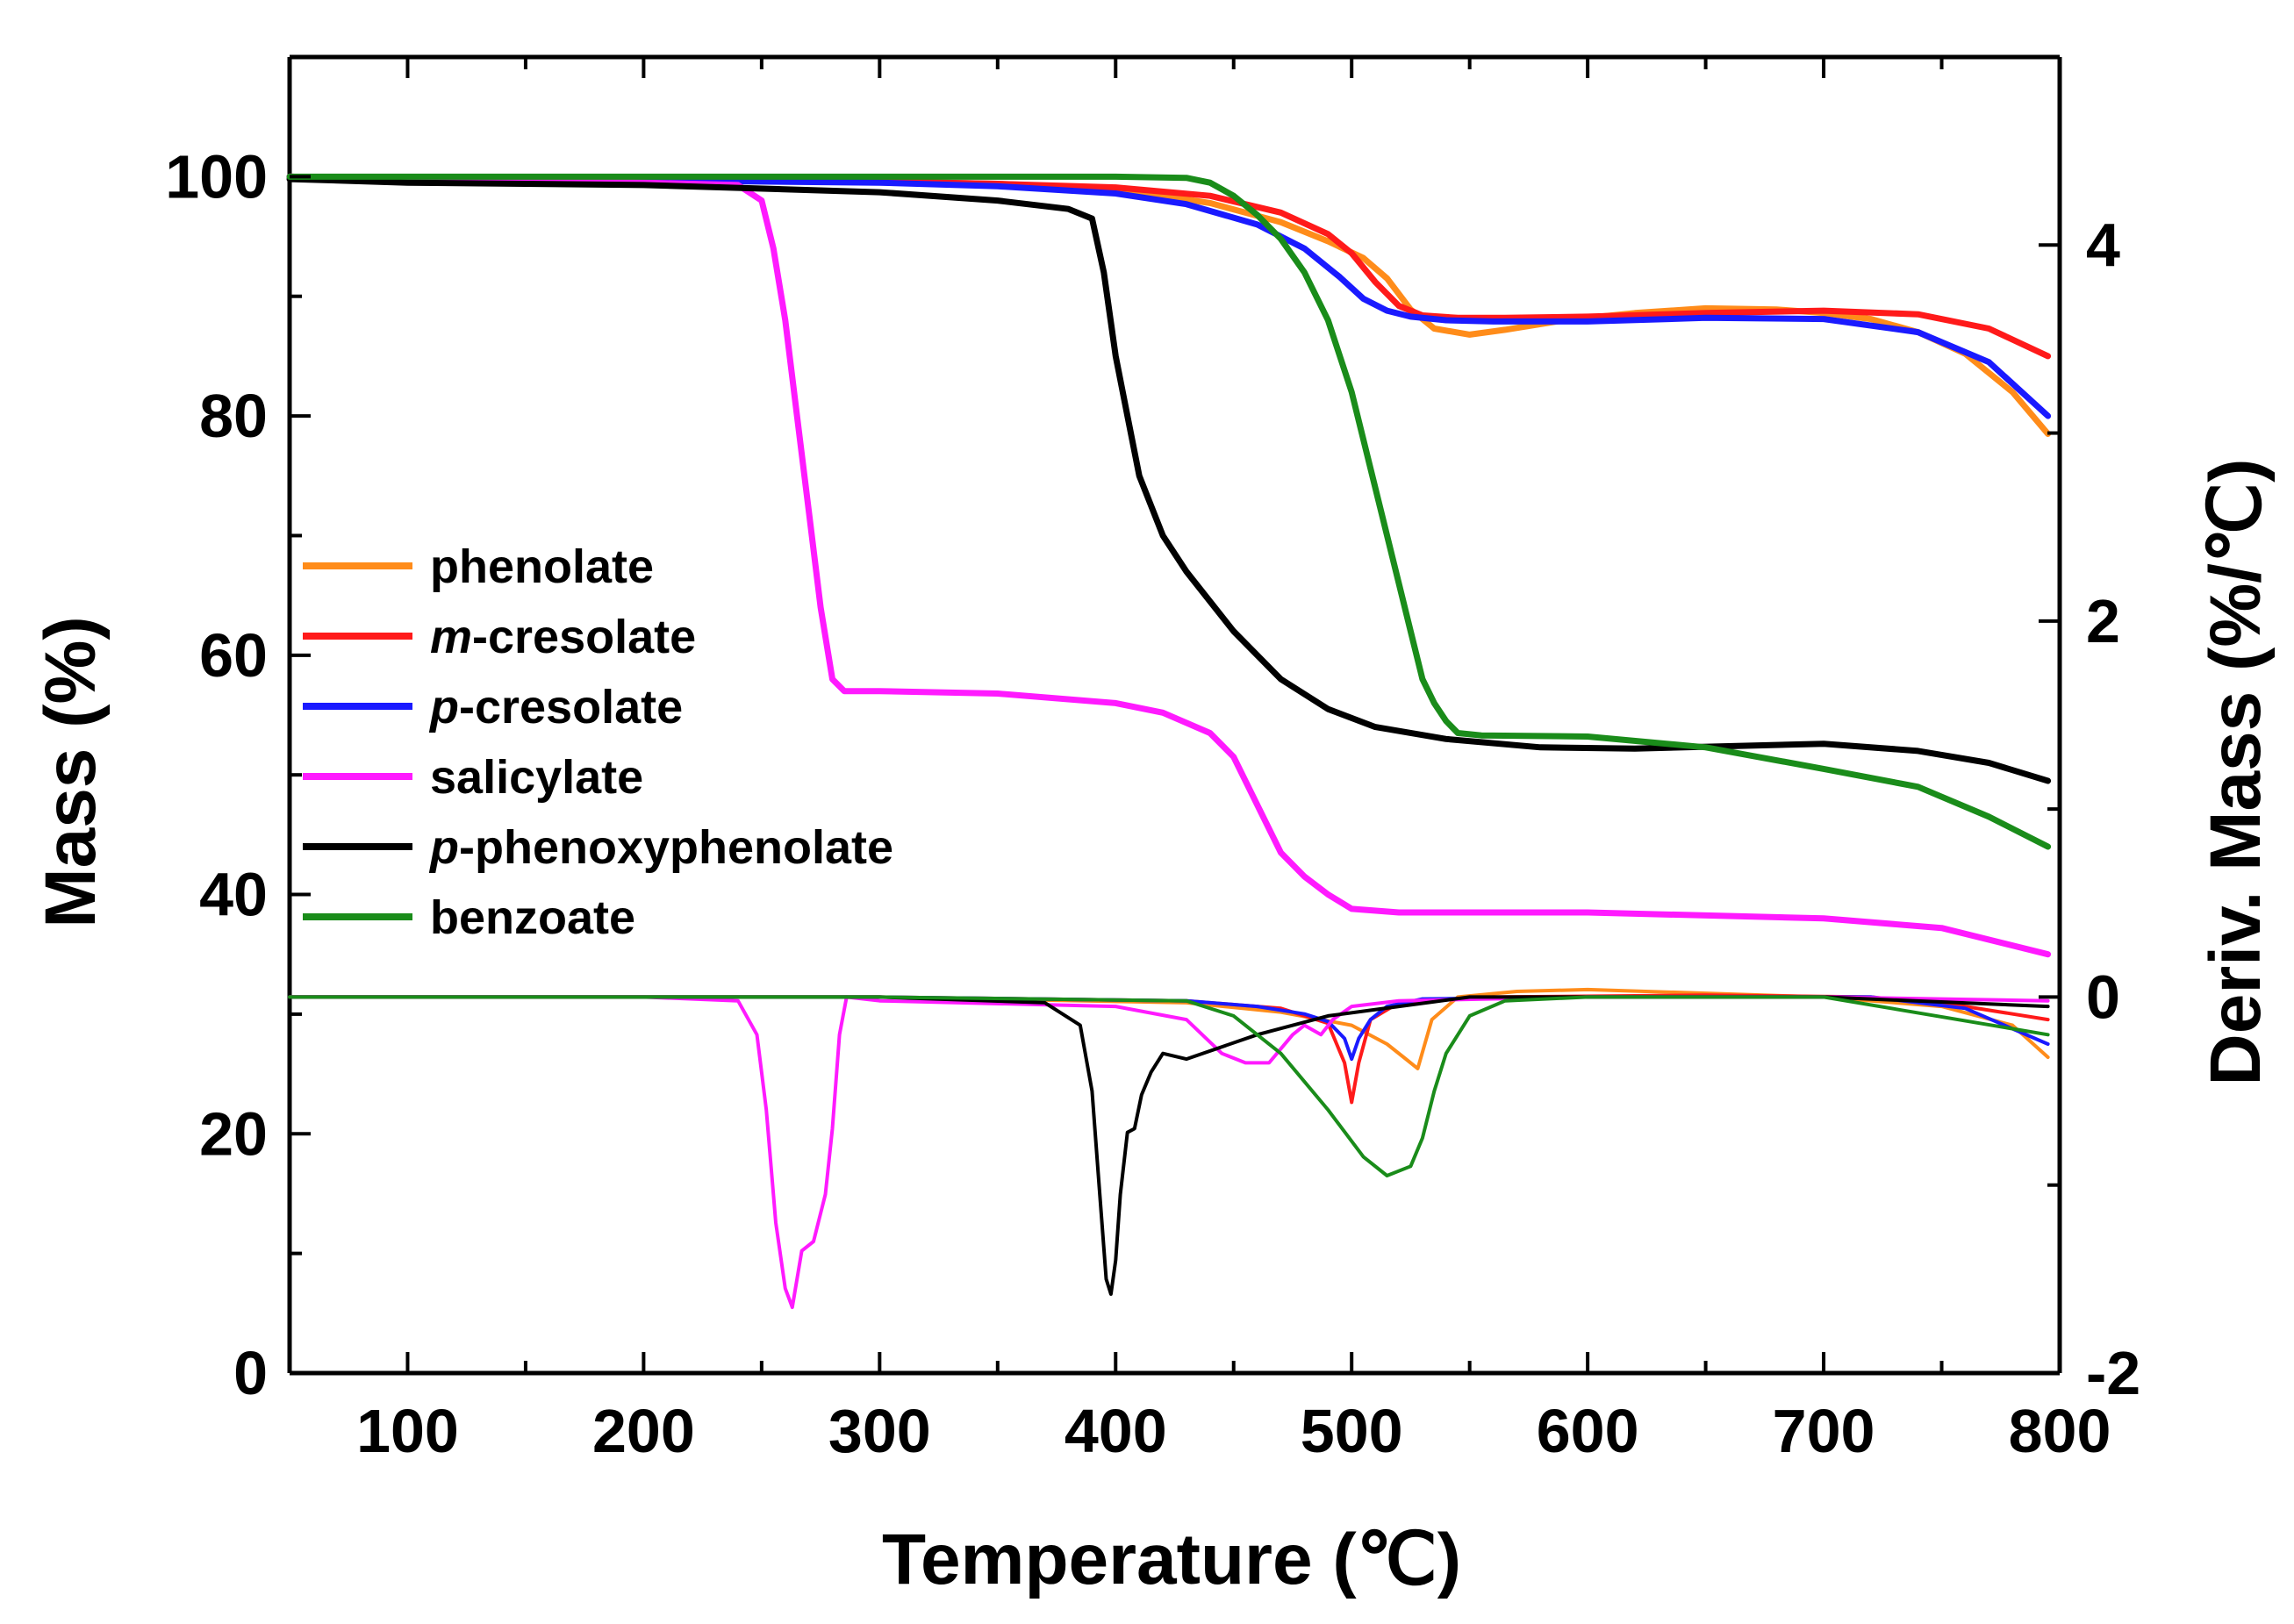  I want to click on legend-label-text: phenolate, so click(542, 567).